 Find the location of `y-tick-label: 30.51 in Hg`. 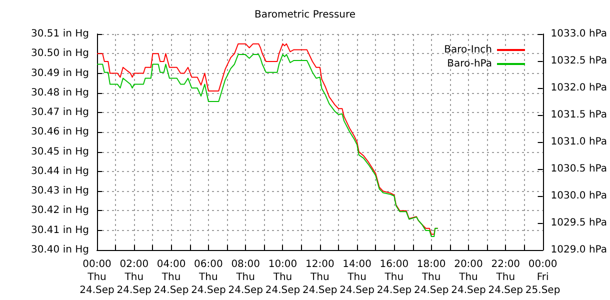

y-tick-label: 30.51 in Hg is located at coordinates (60, 34).